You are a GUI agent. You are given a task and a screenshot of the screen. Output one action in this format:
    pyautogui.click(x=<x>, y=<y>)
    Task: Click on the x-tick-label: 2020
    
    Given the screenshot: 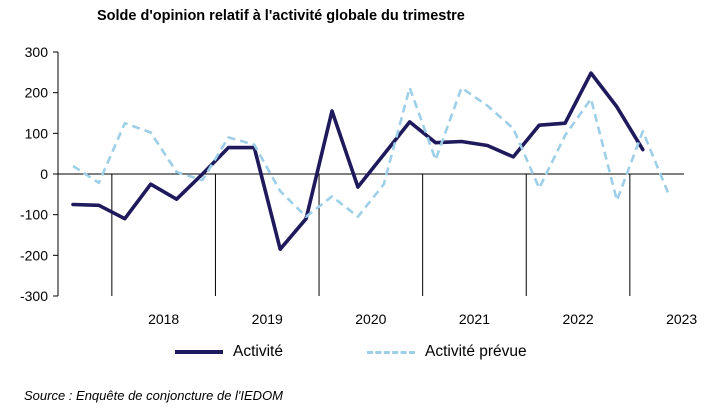 What is the action you would take?
    pyautogui.click(x=370, y=319)
    